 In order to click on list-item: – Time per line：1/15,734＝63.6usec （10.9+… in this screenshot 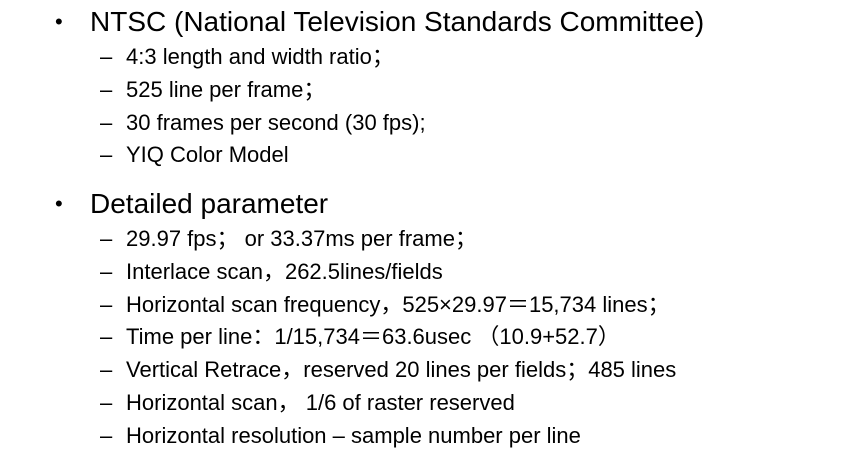, I will do `click(429, 337)`.